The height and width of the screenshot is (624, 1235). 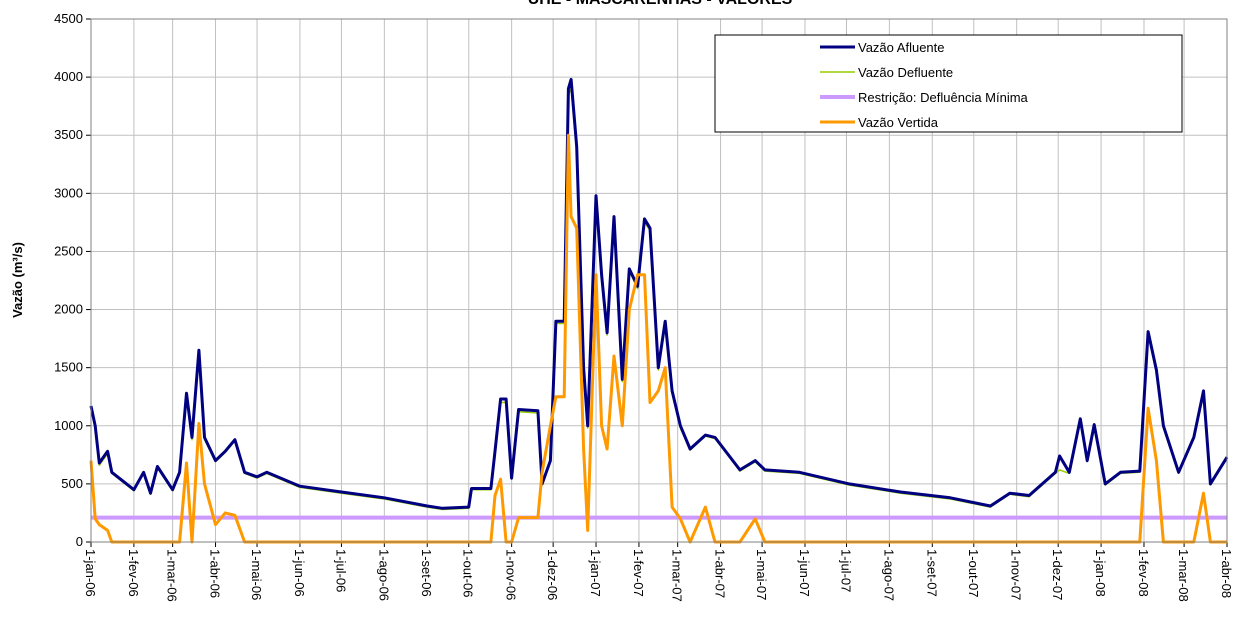 I want to click on x-tick-label: 1-out-06, so click(x=468, y=573).